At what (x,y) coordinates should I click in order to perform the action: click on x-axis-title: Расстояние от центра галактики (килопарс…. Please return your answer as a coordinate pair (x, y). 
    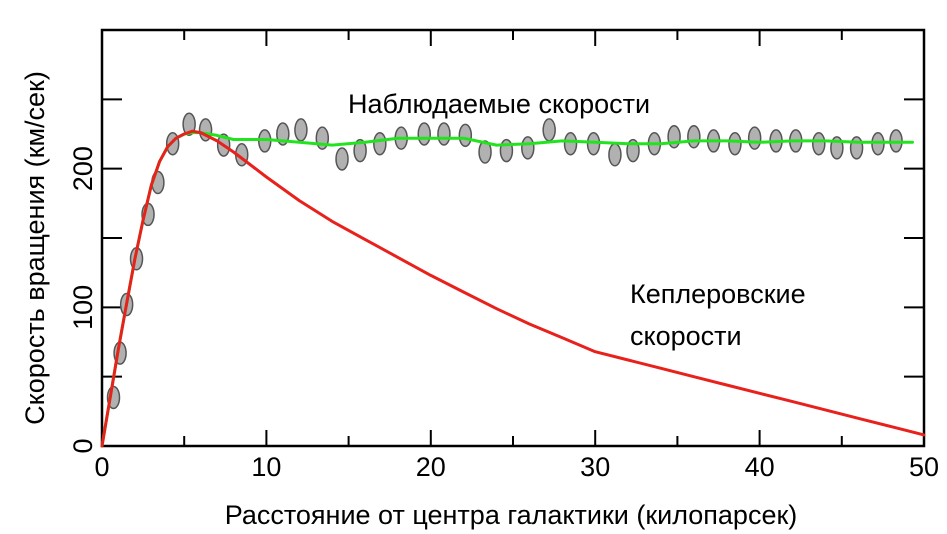
    Looking at the image, I should click on (511, 515).